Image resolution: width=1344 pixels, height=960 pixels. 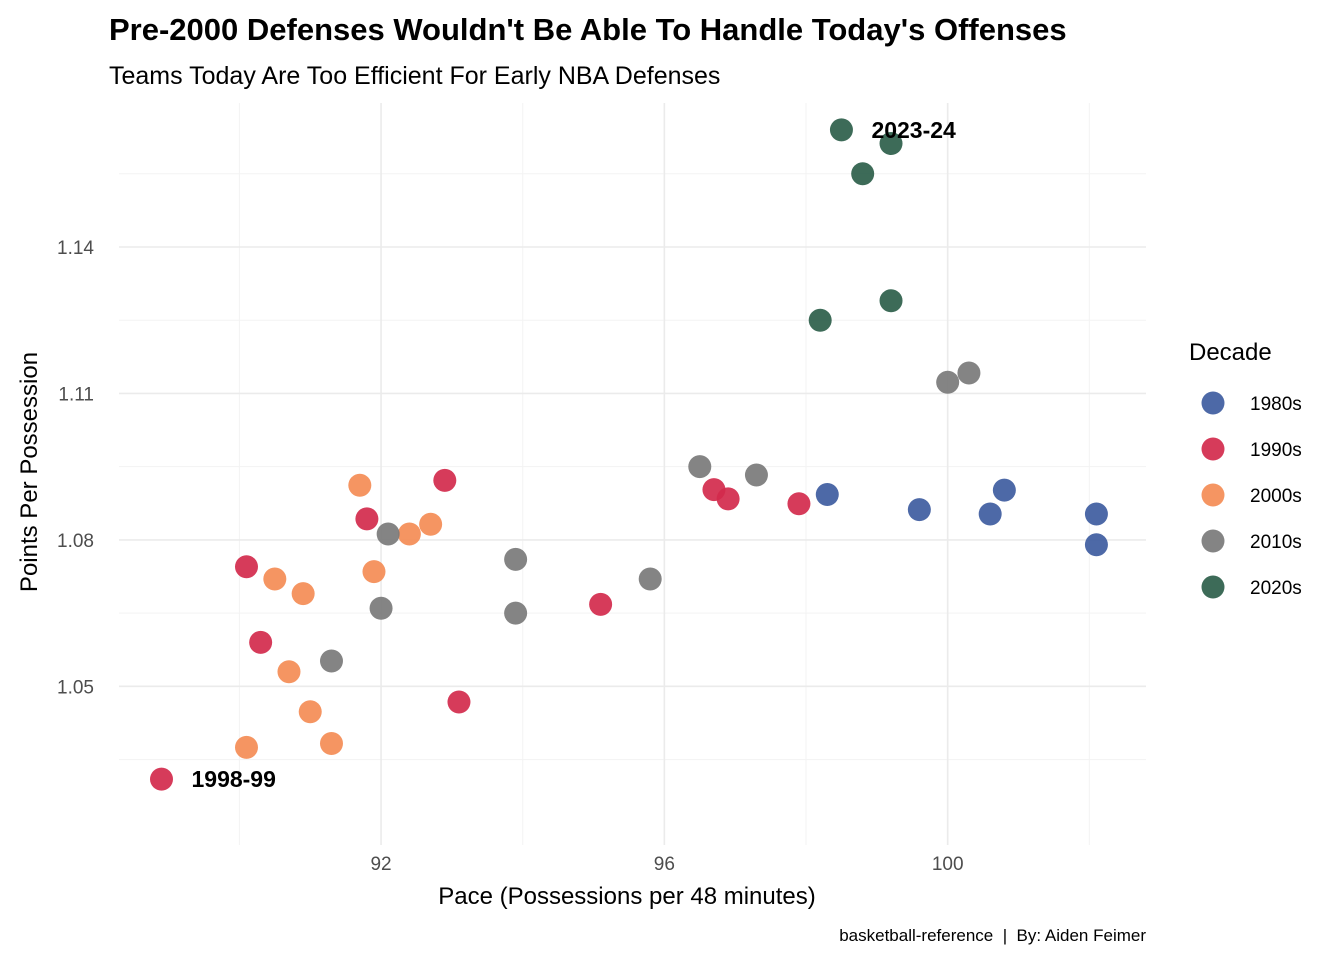 I want to click on legend-title: Decade, so click(x=1230, y=352).